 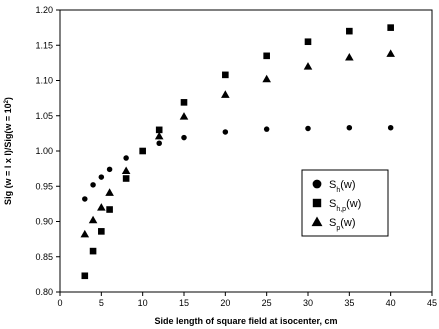 I want to click on legend-label: Sp(w), so click(x=342, y=224).